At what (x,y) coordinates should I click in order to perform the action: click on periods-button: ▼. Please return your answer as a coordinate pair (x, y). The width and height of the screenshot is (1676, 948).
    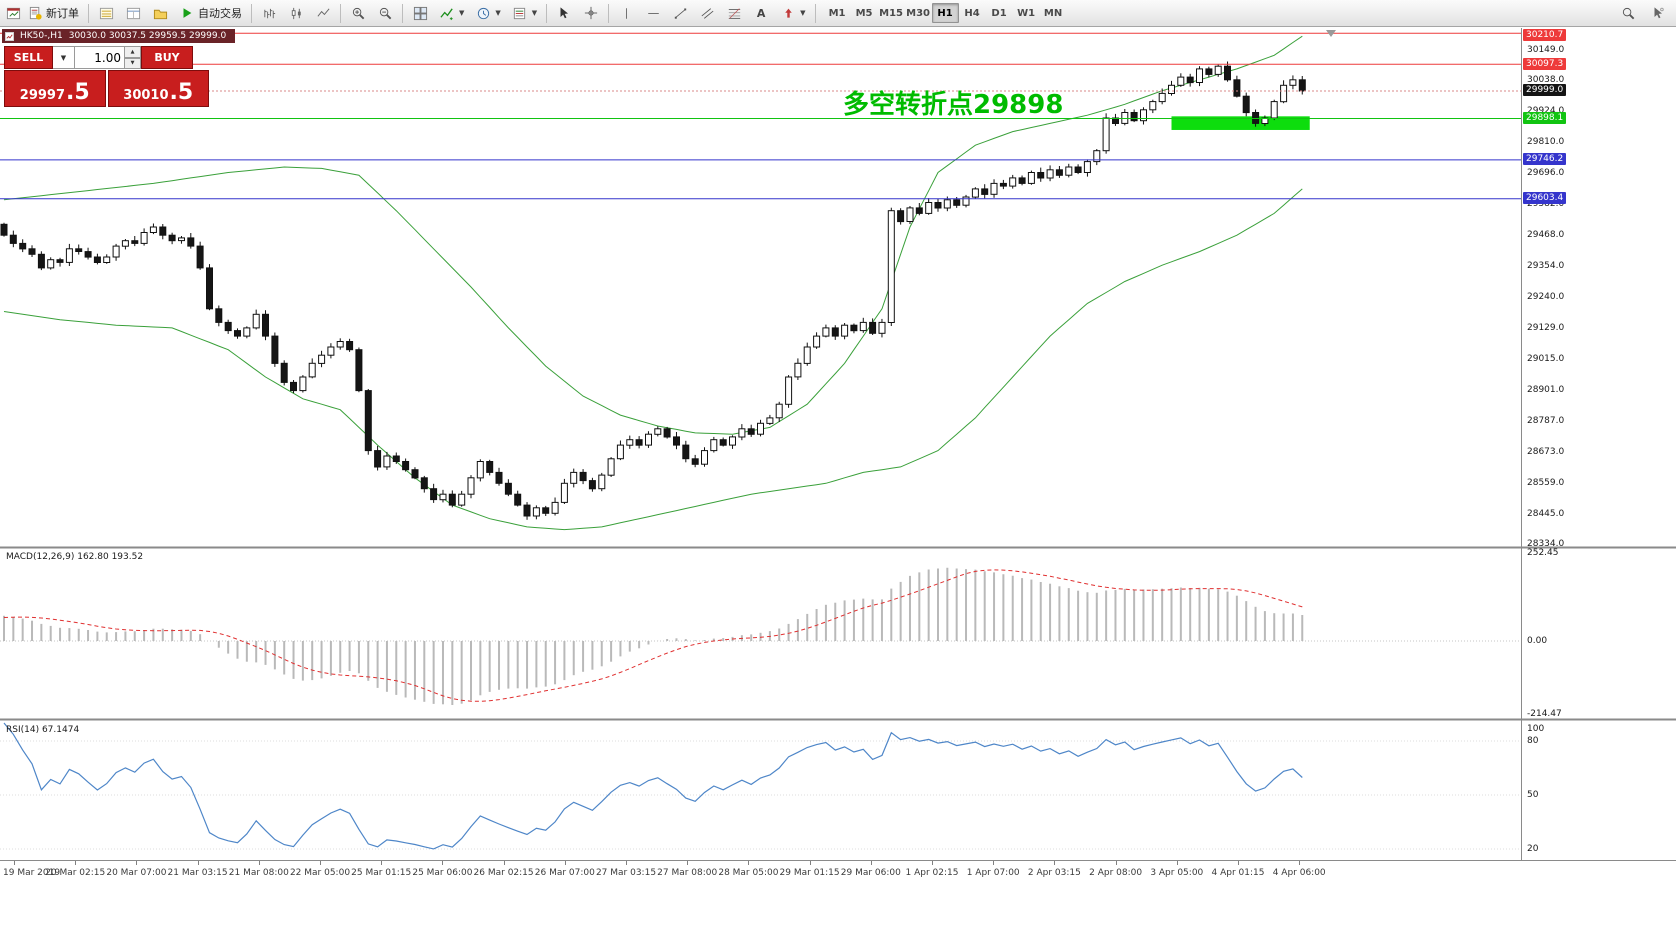
    Looking at the image, I should click on (487, 13).